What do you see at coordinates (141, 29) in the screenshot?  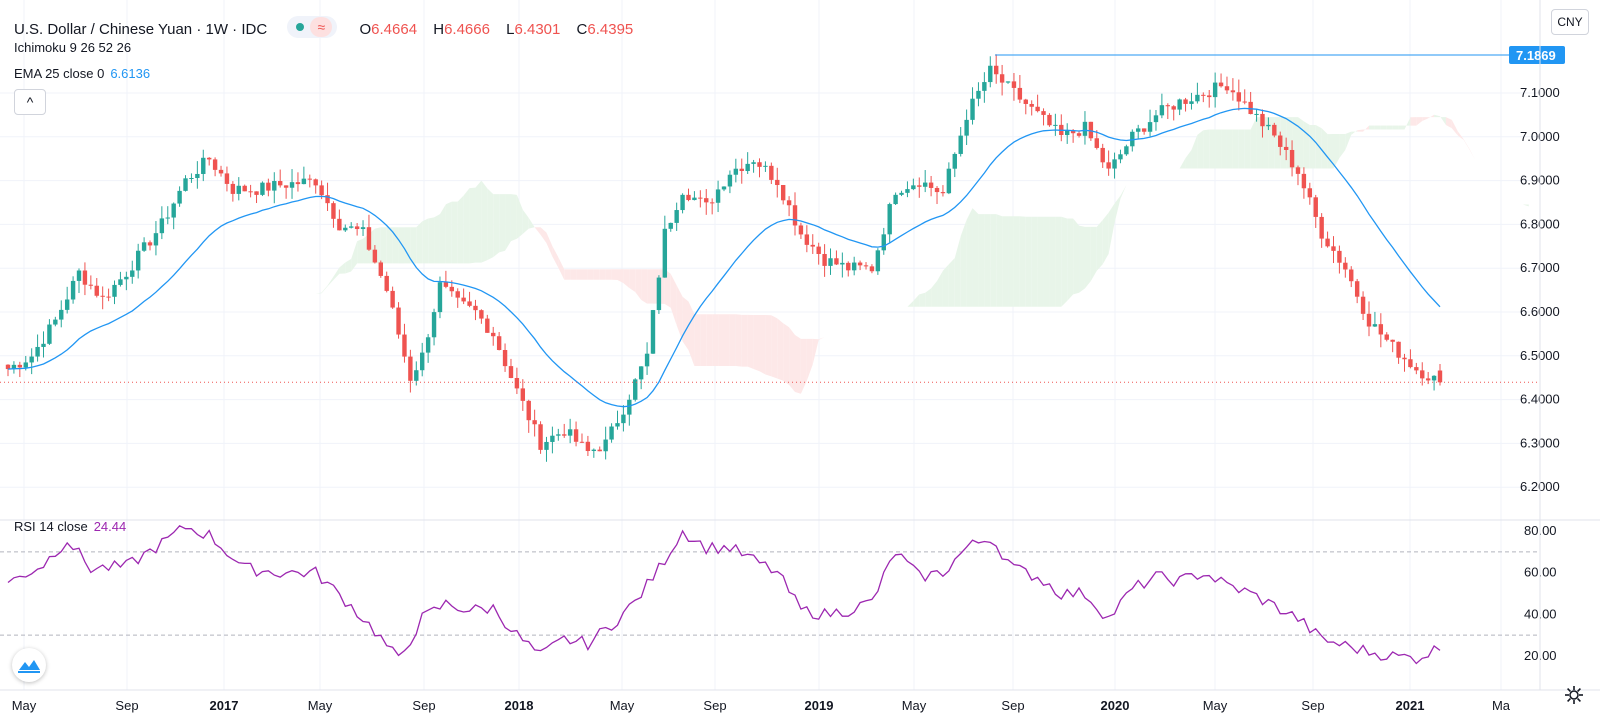 I see `symbol-title: U.S. Dollar / Chinese Yuan · 1W · IDC` at bounding box center [141, 29].